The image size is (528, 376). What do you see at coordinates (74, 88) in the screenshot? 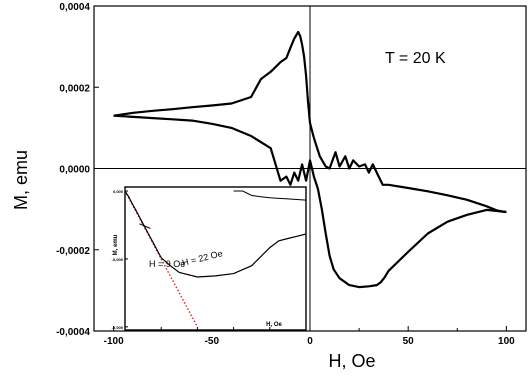
I see `y-tick-label: 0,0002` at bounding box center [74, 88].